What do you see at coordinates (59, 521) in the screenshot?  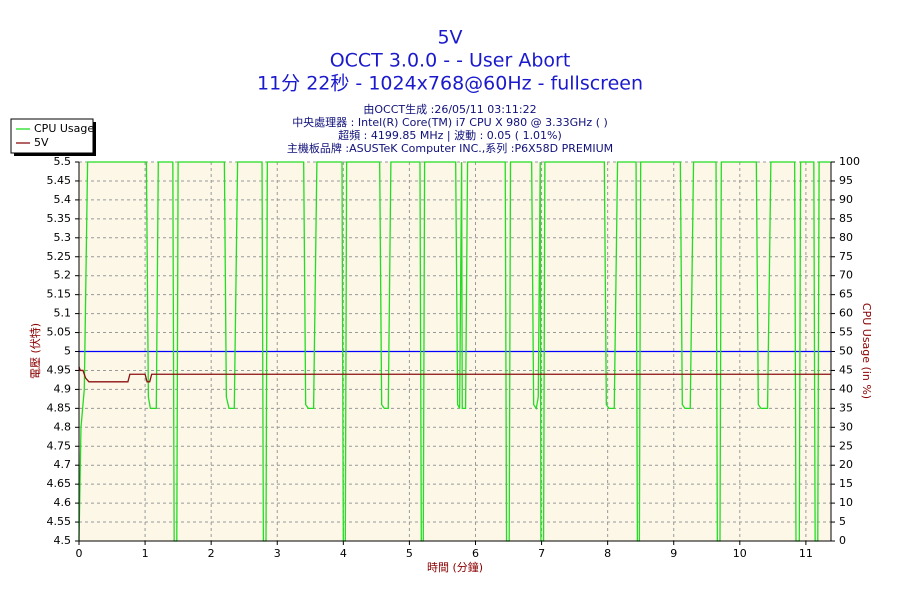 I see `y-tick-label: 4.55` at bounding box center [59, 521].